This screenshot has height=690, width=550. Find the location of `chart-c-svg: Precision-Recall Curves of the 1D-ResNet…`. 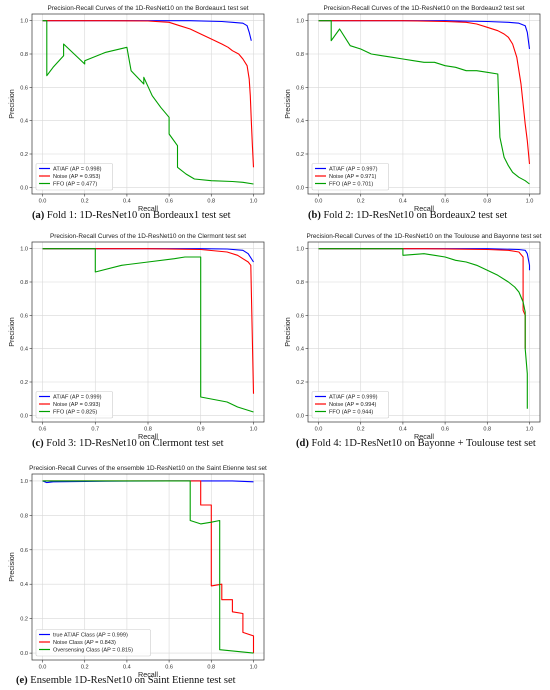

chart-c-svg: Precision-Recall Curves of the 1D-ResNet… is located at coordinates (136, 337).